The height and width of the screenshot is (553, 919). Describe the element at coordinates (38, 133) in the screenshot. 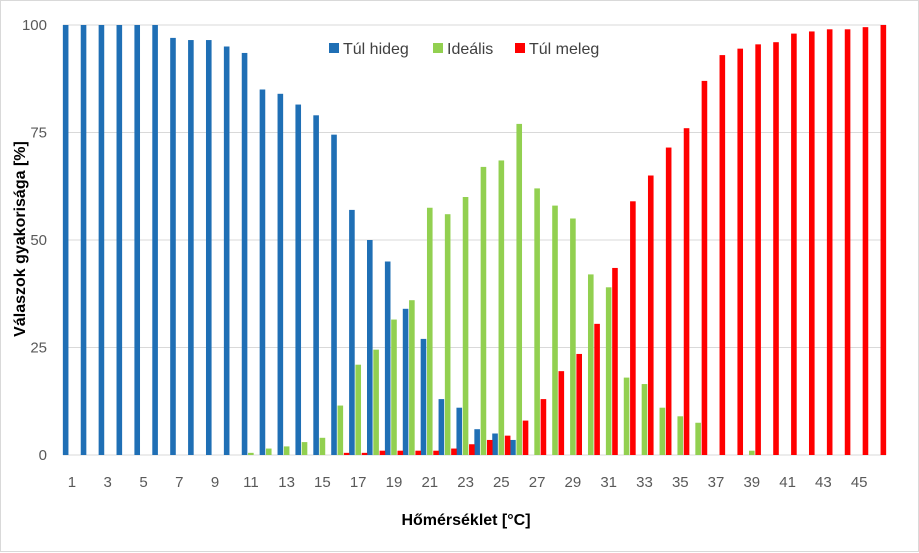

I see `y-tick-label: 75` at that location.